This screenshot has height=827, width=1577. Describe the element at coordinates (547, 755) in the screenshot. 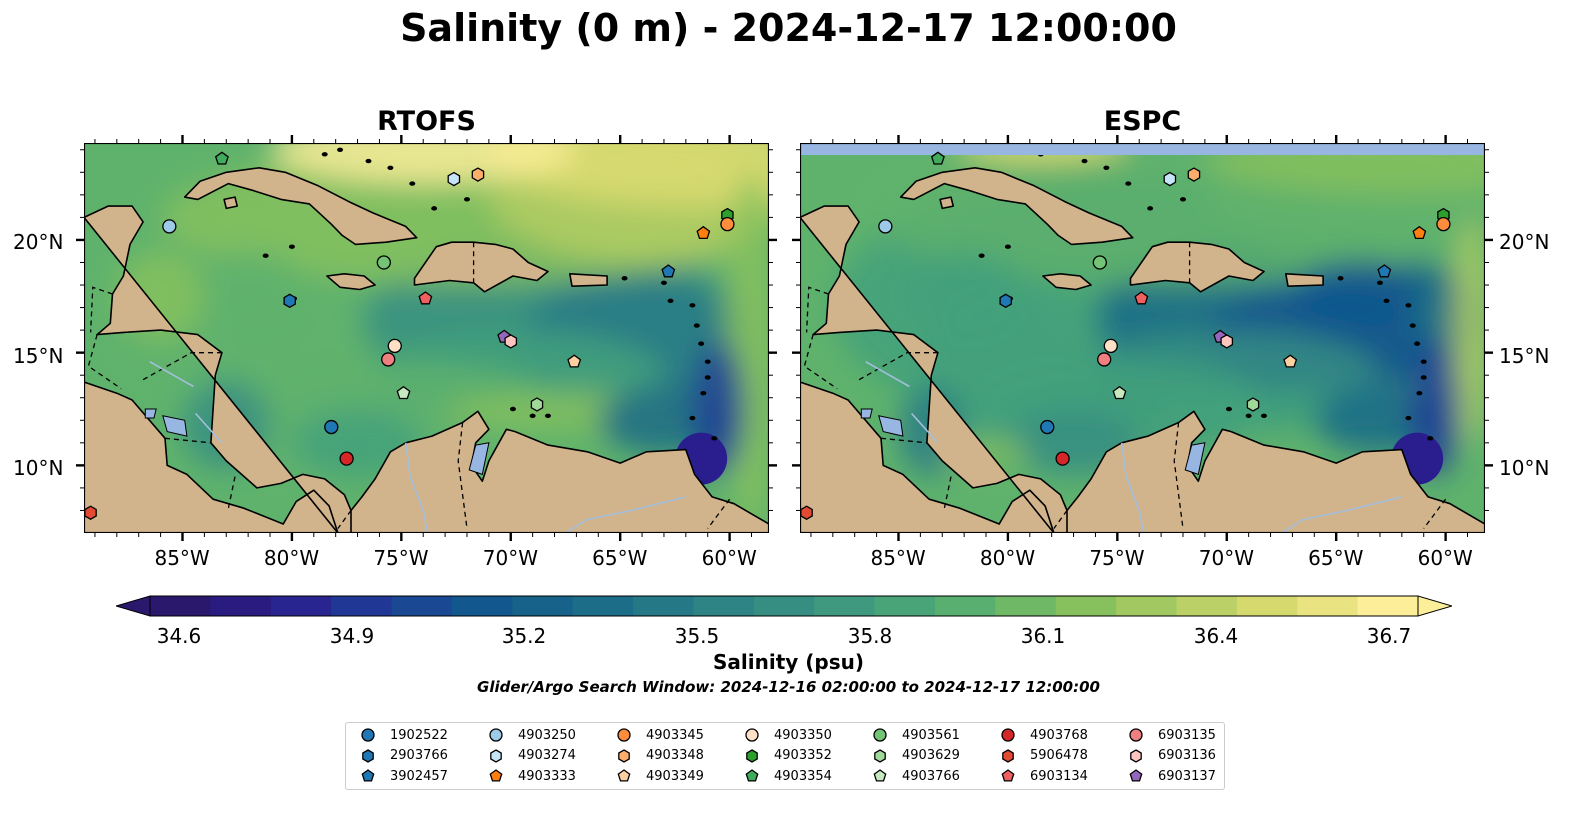

I see `legend-label: 4903274` at that location.